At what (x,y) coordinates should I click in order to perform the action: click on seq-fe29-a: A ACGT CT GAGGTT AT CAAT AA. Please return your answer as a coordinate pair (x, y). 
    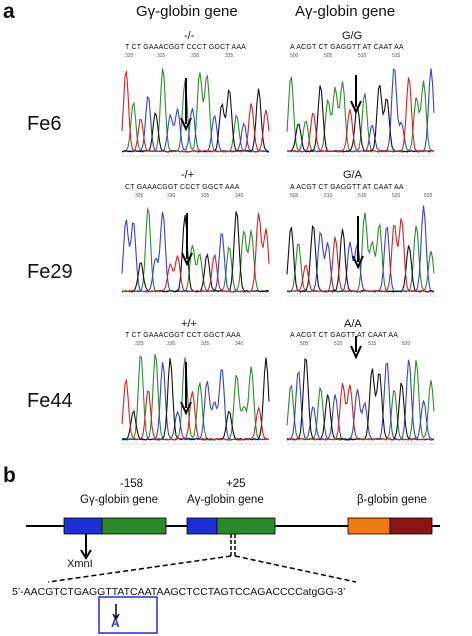
    Looking at the image, I should click on (347, 187).